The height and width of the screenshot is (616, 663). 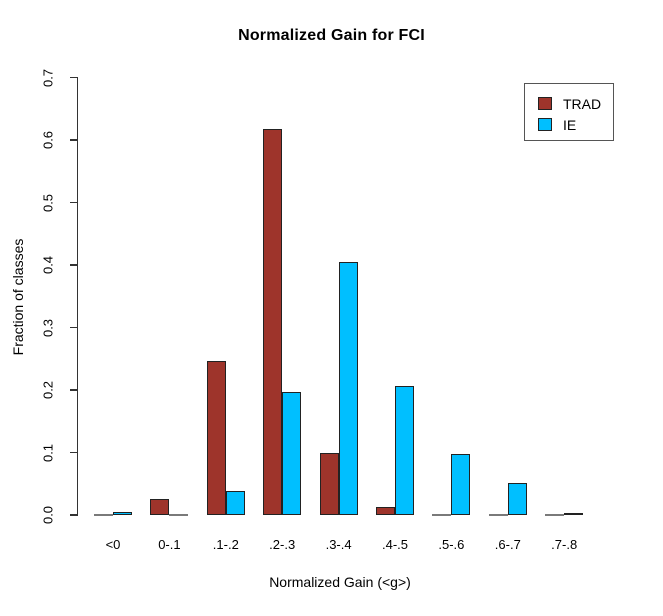 What do you see at coordinates (78, 296) in the screenshot?
I see `y-axis-line` at bounding box center [78, 296].